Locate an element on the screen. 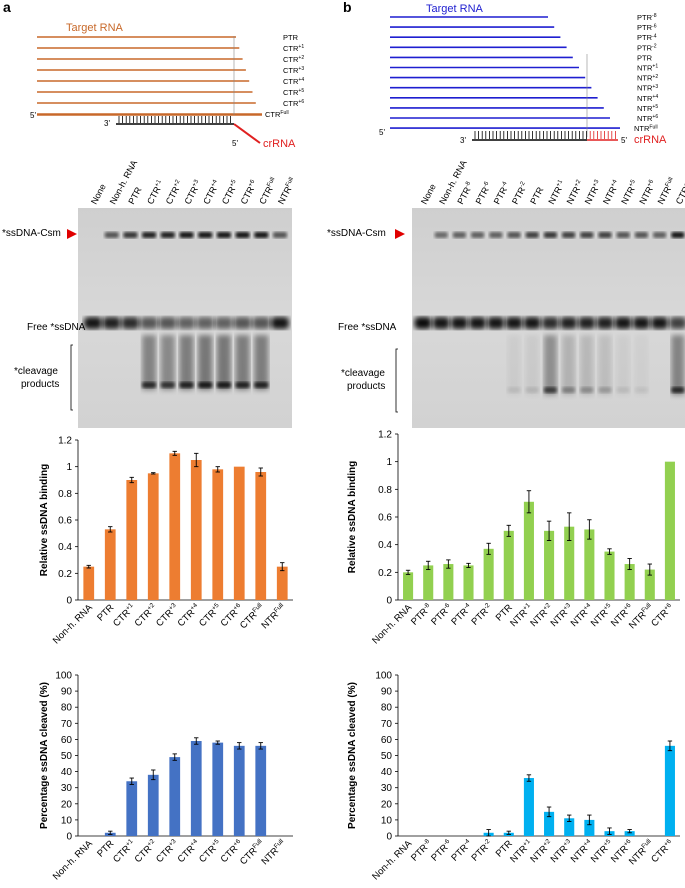 The height and width of the screenshot is (888, 685). chart-cleaved-b-ytick-label: 80 is located at coordinates (387, 708).